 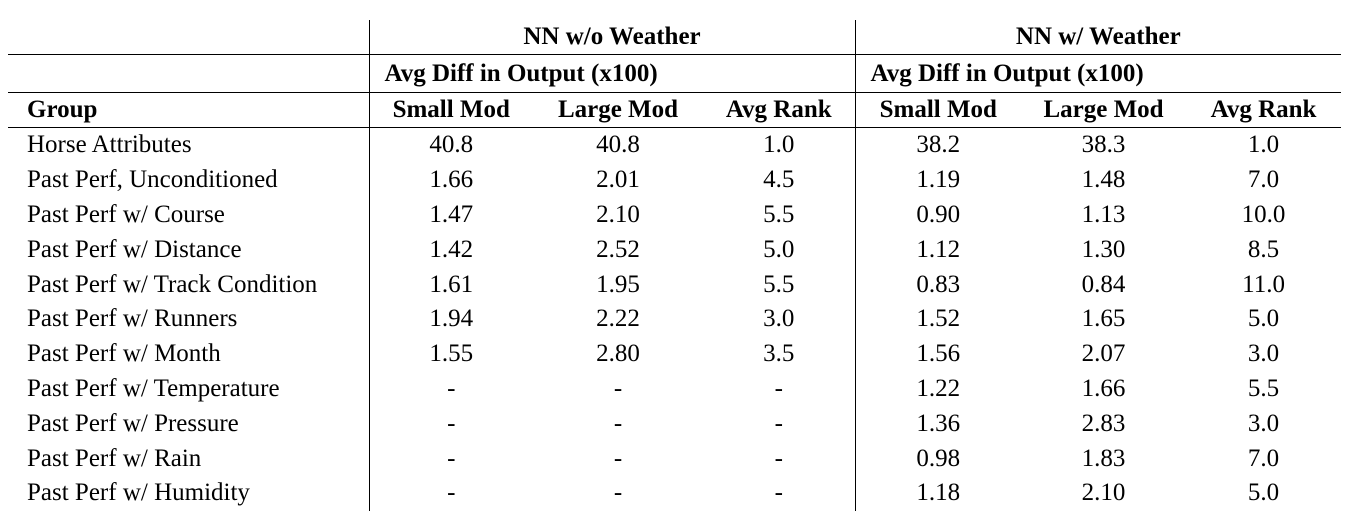 What do you see at coordinates (618, 354) in the screenshot?
I see `large-mod-cell: 2.80` at bounding box center [618, 354].